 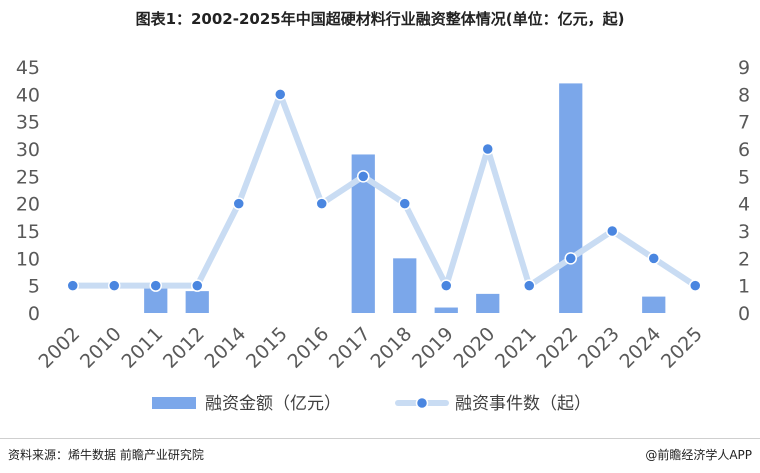 I want to click on legend-label-line: 融资事件数（起）, so click(x=523, y=404).